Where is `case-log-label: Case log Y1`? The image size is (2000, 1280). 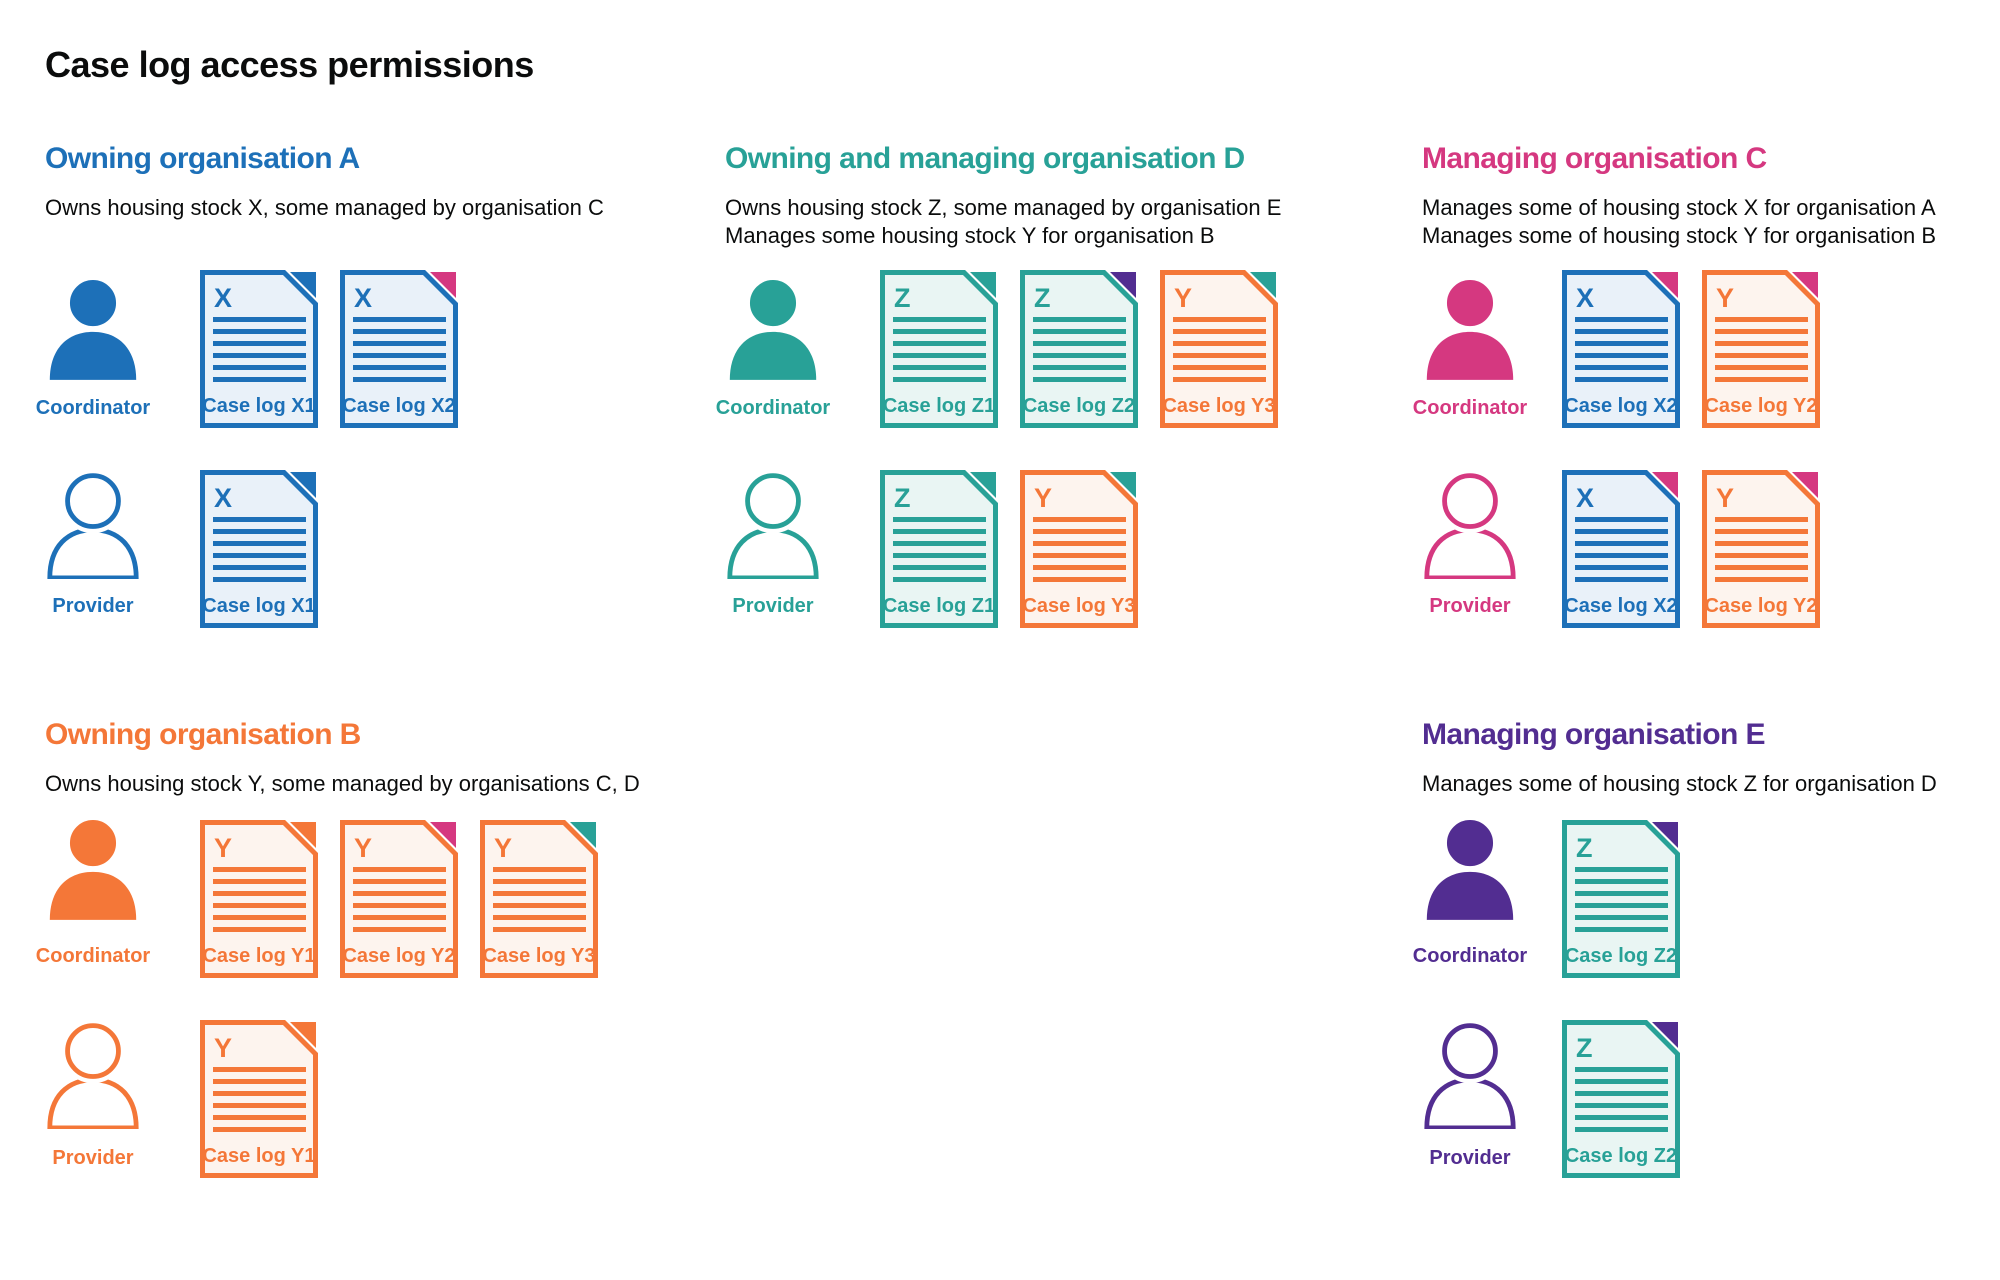 case-log-label: Case log Y1 is located at coordinates (258, 956).